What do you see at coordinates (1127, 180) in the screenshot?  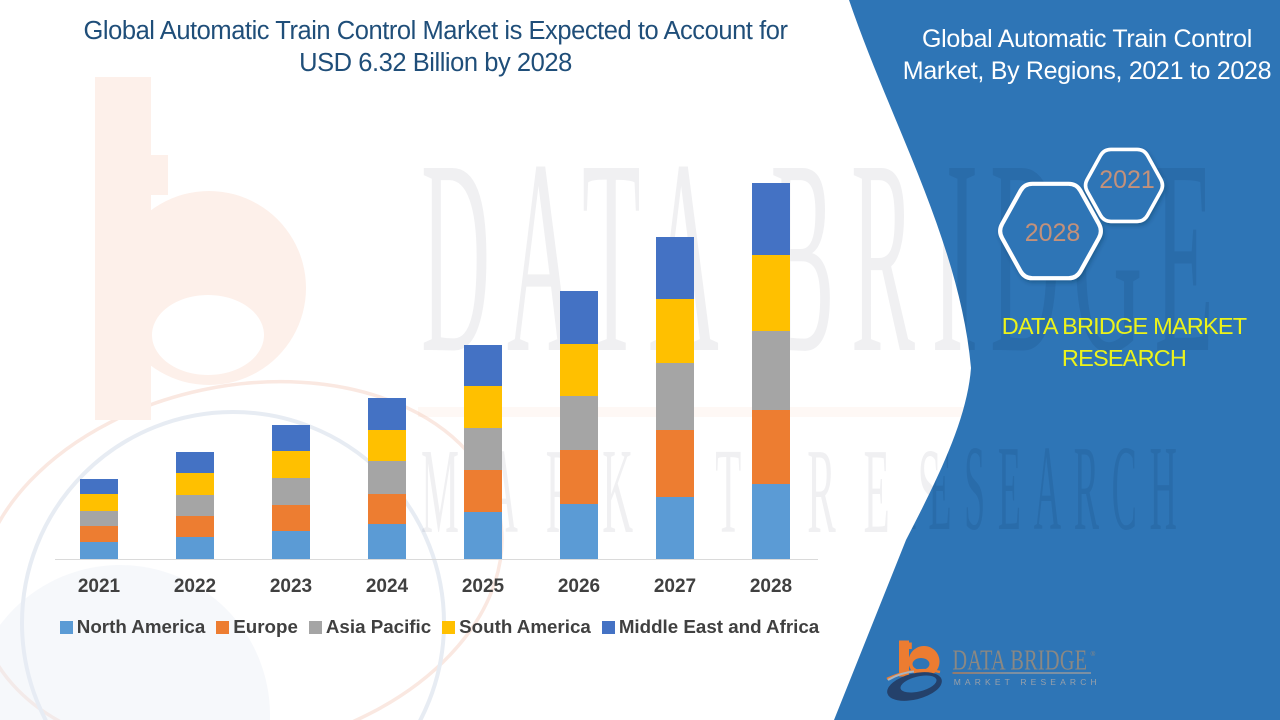 I see `svg-text: 2021` at bounding box center [1127, 180].